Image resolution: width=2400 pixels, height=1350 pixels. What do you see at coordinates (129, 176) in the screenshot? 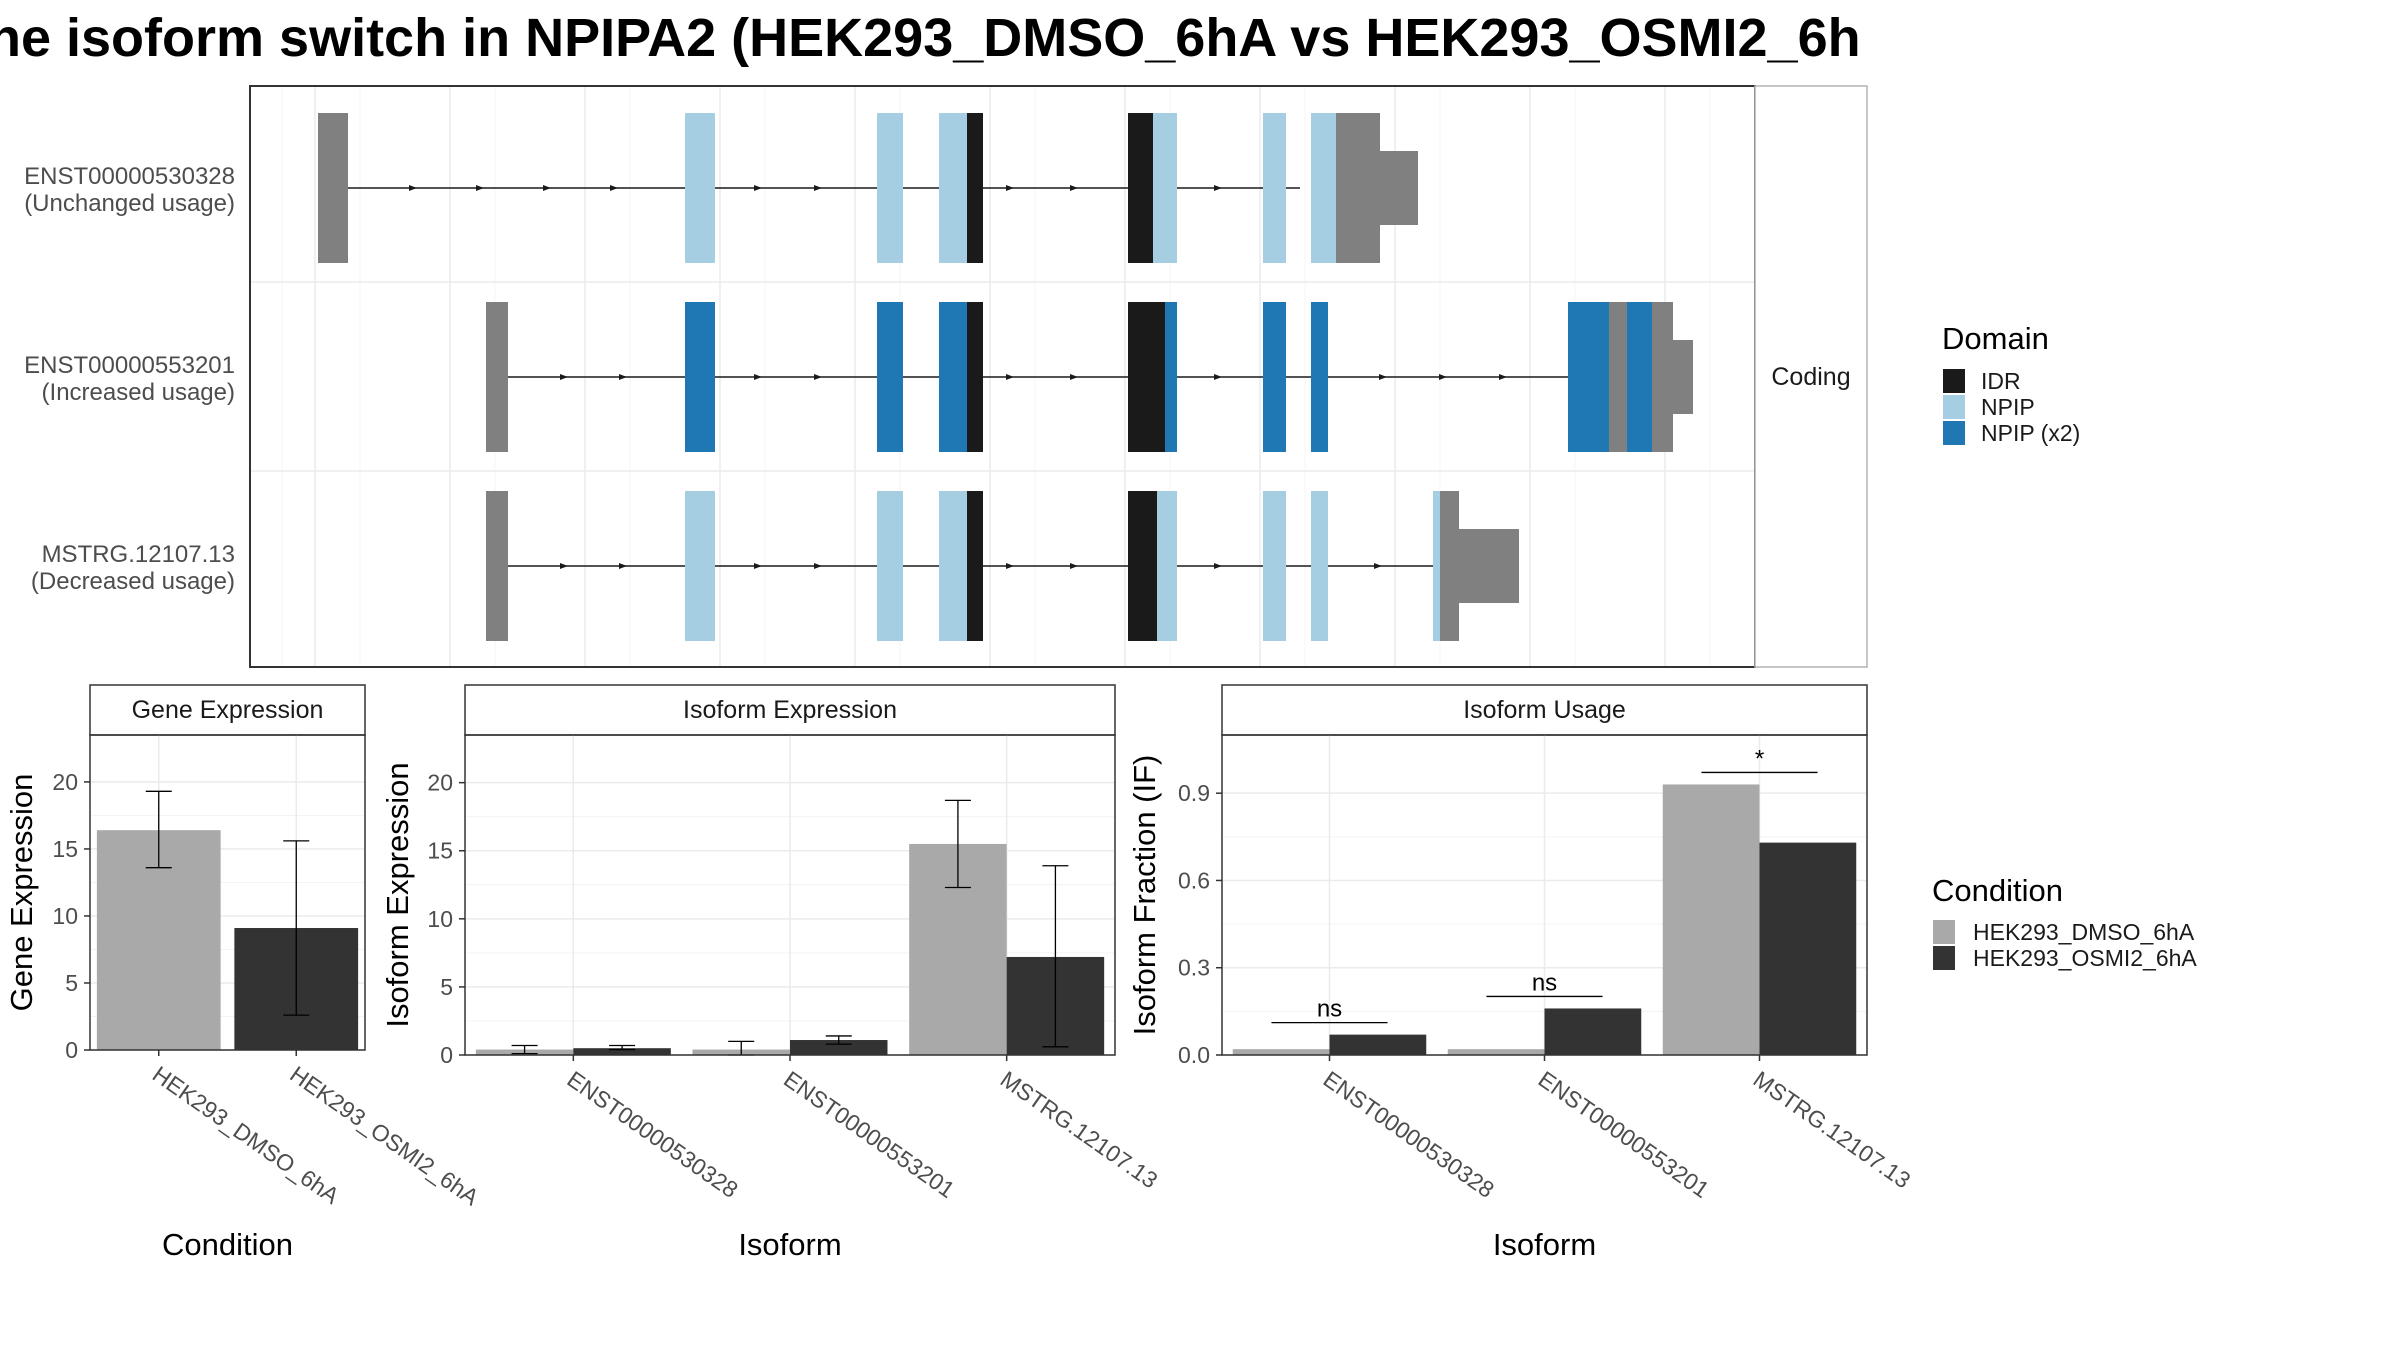
I see `isoform-name-label: ENST00000530328` at bounding box center [129, 176].